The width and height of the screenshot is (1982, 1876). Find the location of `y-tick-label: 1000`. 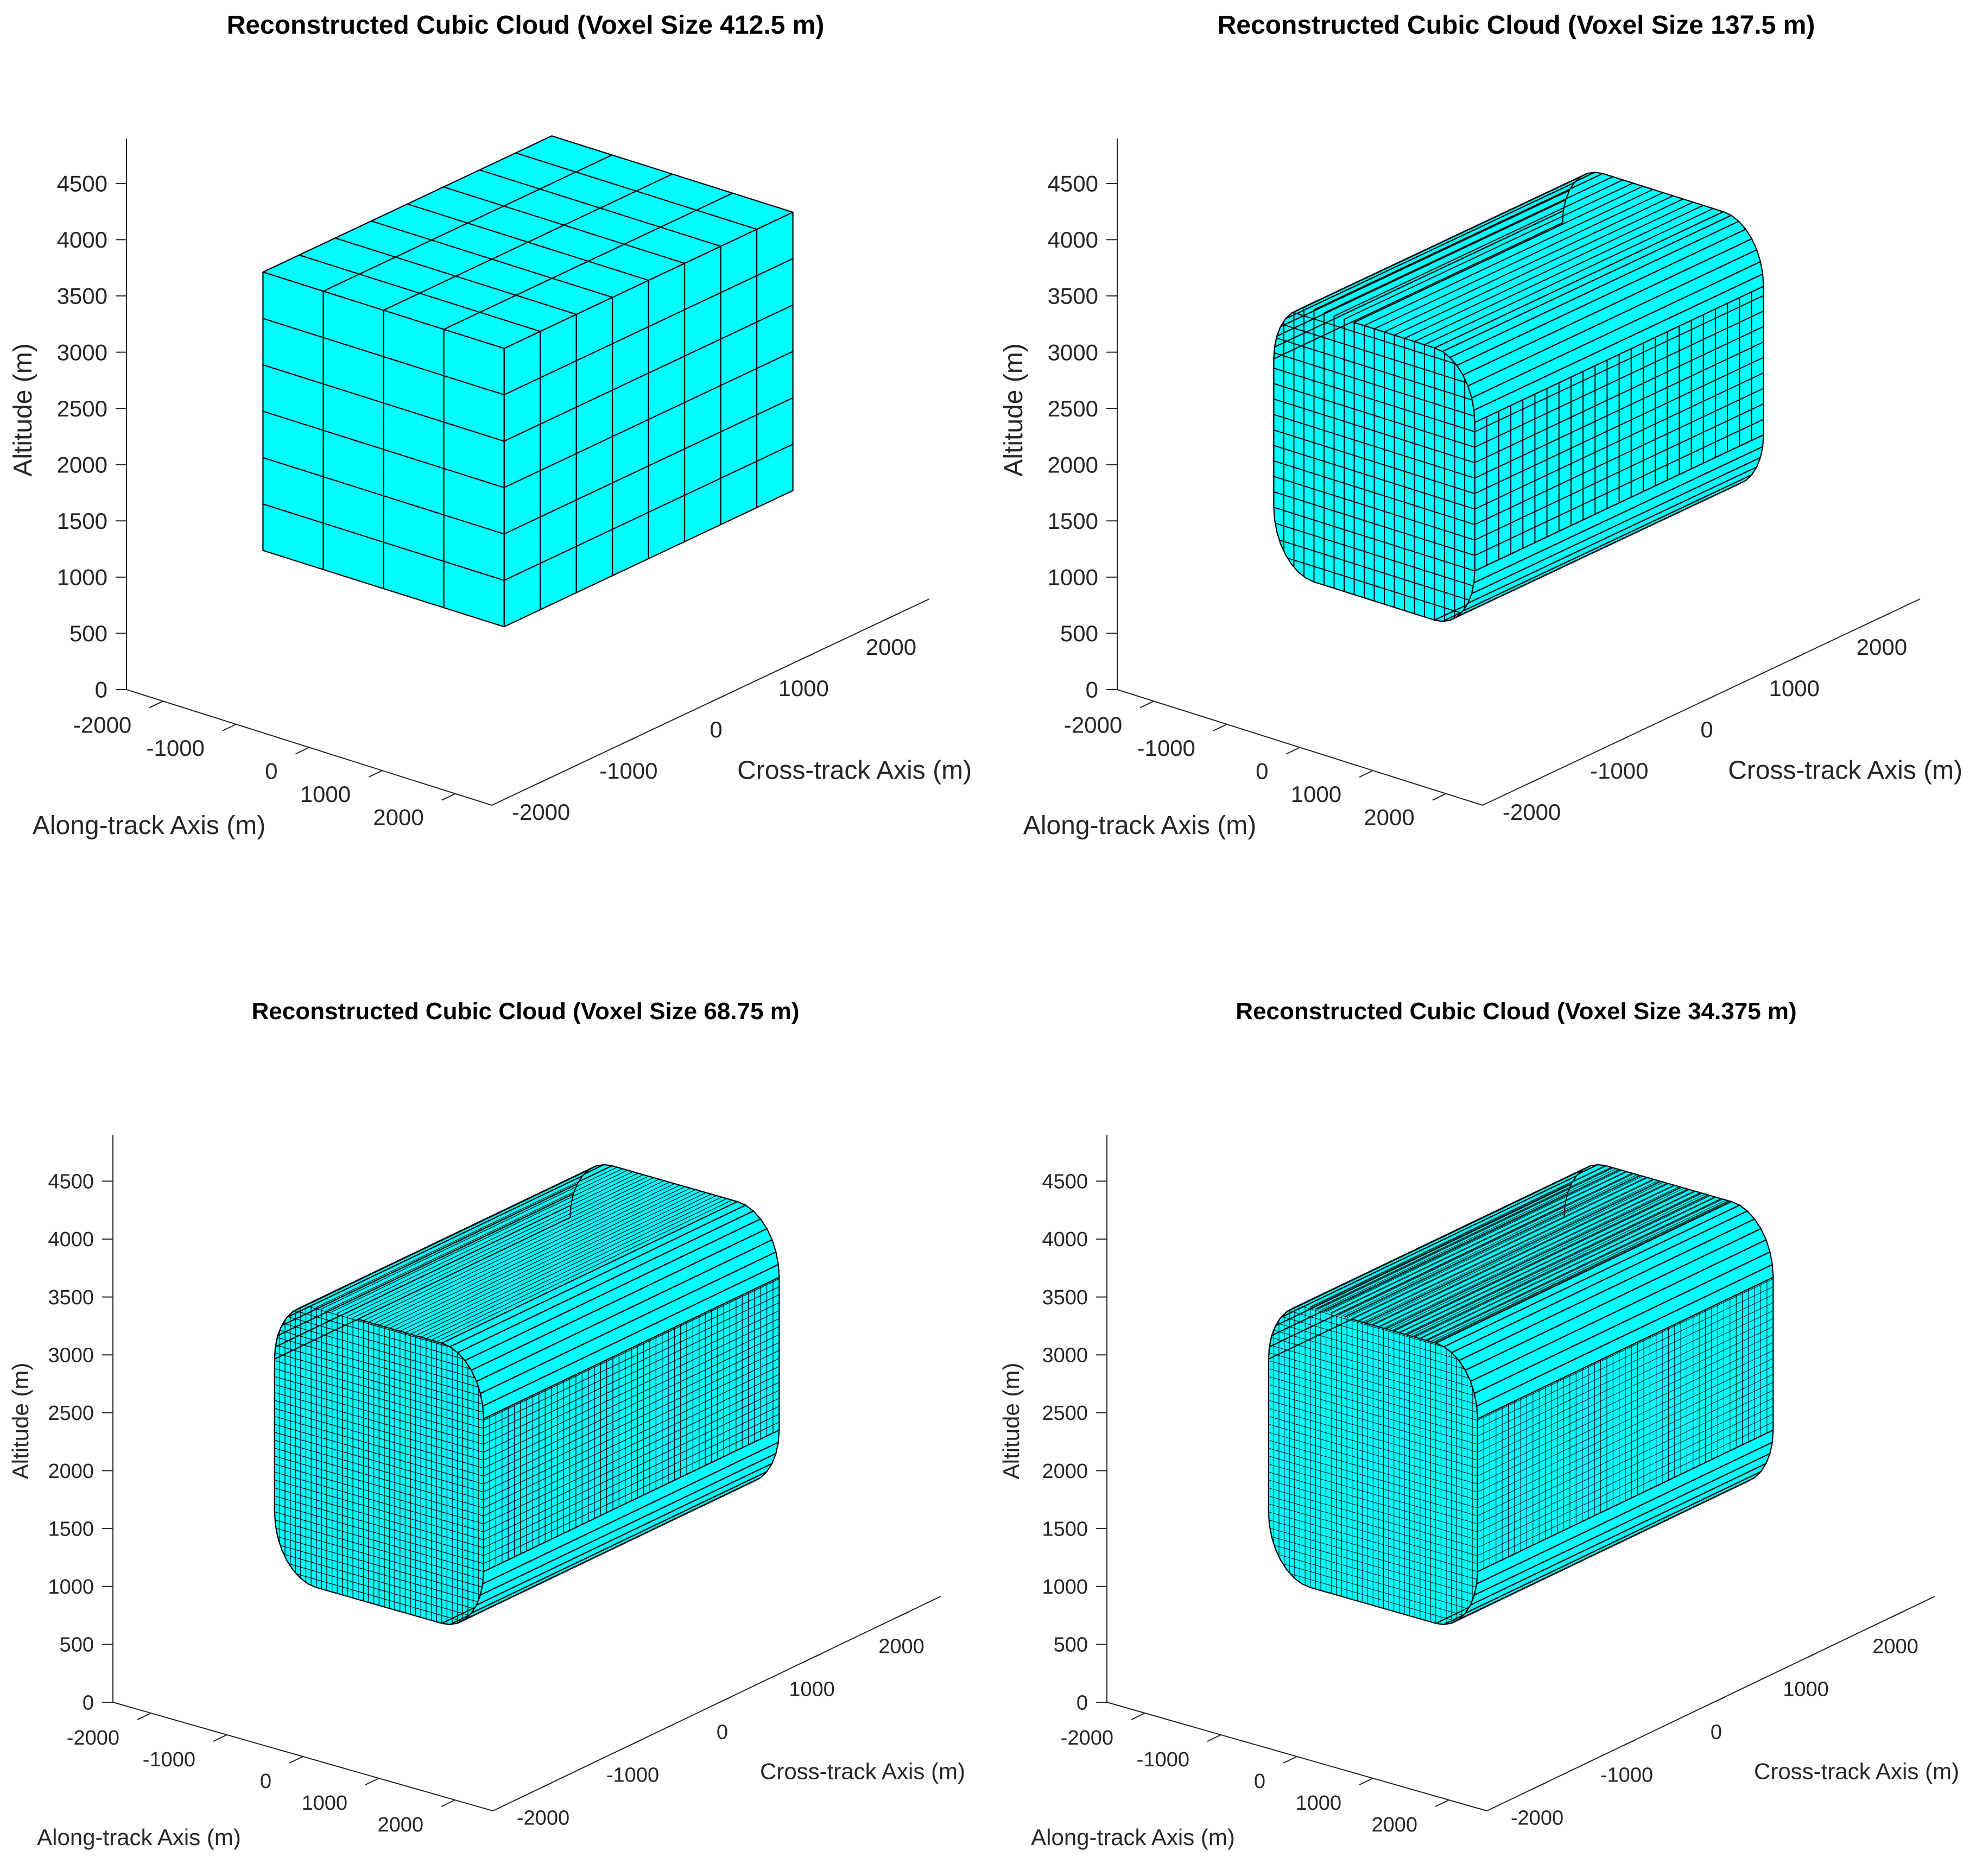

y-tick-label: 1000 is located at coordinates (812, 1689).